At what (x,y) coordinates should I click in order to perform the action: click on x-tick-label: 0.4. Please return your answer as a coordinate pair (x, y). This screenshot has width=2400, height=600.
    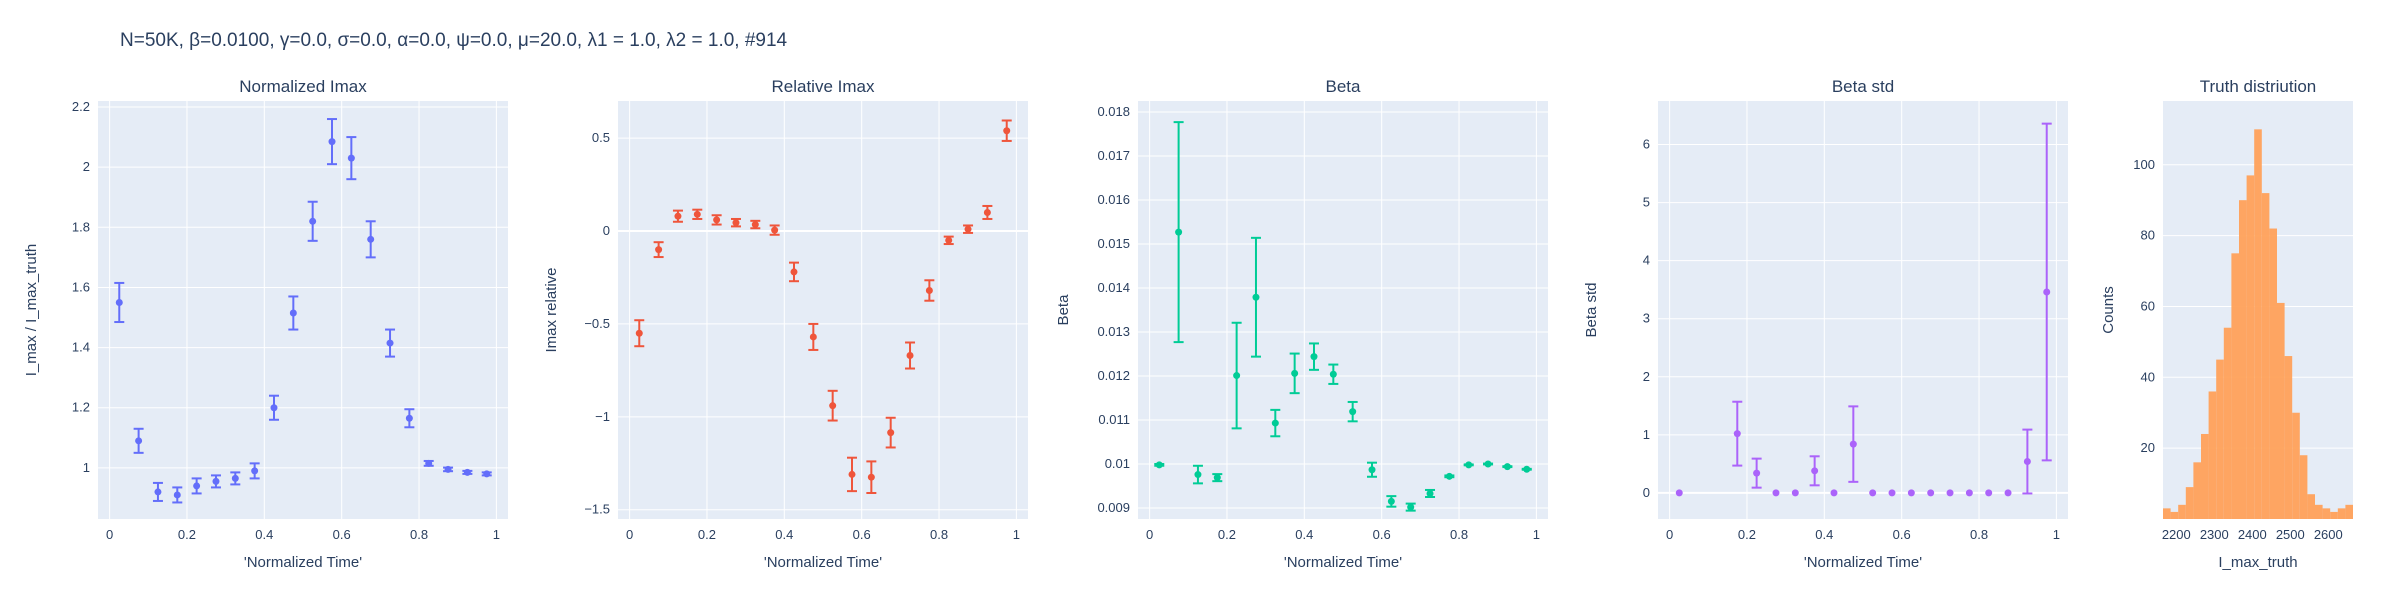
    Looking at the image, I should click on (784, 534).